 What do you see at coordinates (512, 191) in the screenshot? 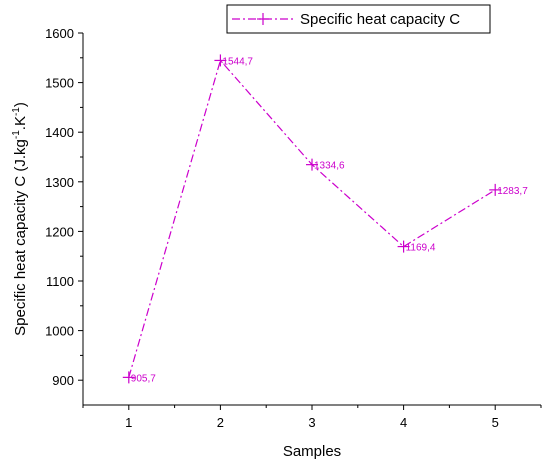
I see `data-label: 1283,7` at bounding box center [512, 191].